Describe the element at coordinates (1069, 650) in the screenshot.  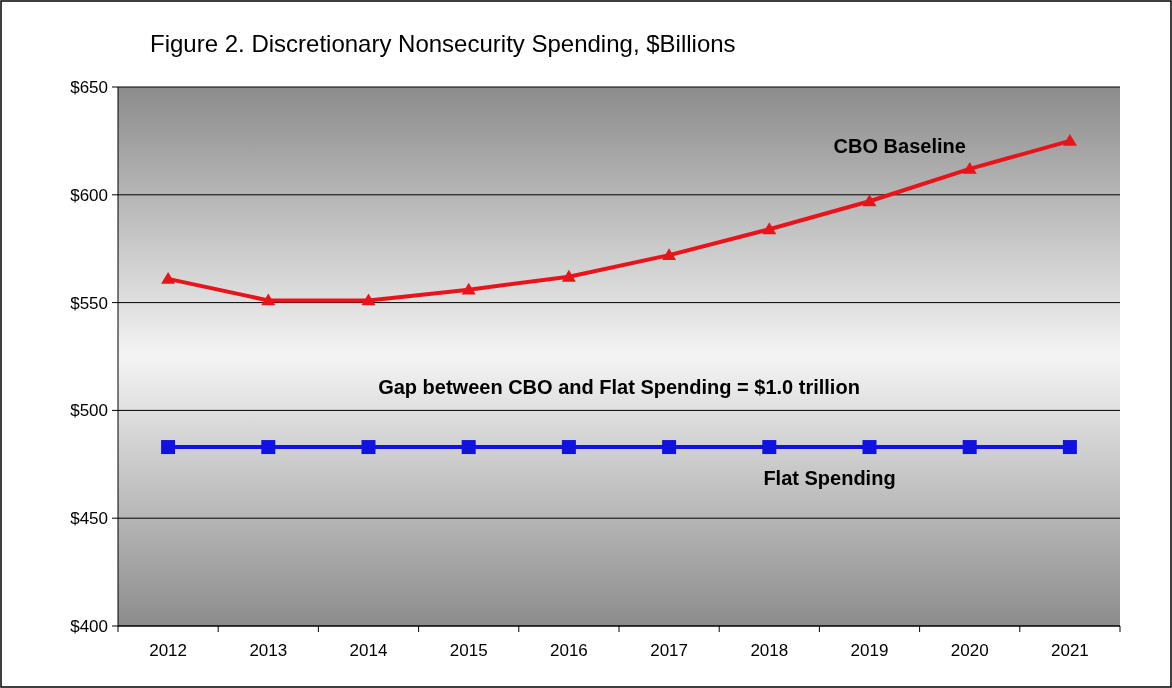
I see `x-tick-label: 2021` at that location.